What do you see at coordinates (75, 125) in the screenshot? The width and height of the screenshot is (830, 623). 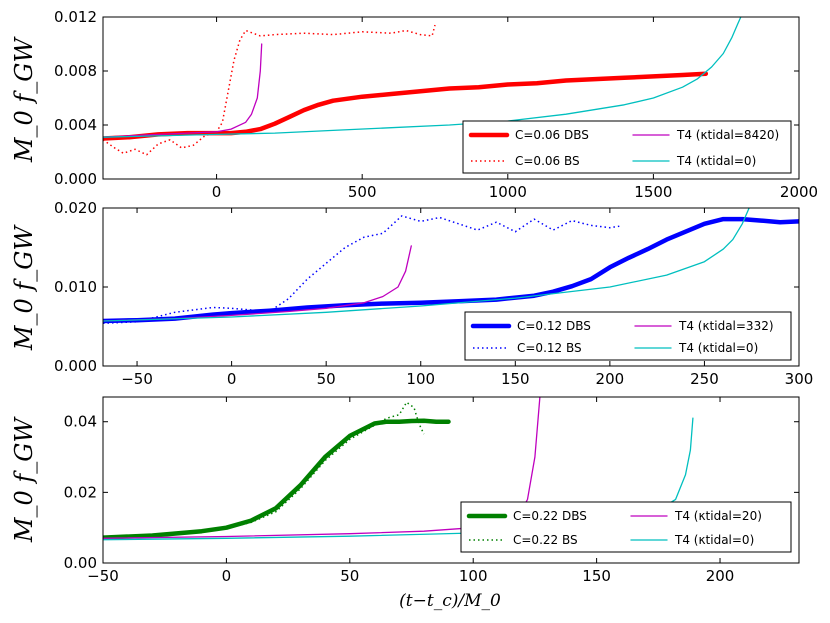 I see `y-tick-label: 0.004` at bounding box center [75, 125].